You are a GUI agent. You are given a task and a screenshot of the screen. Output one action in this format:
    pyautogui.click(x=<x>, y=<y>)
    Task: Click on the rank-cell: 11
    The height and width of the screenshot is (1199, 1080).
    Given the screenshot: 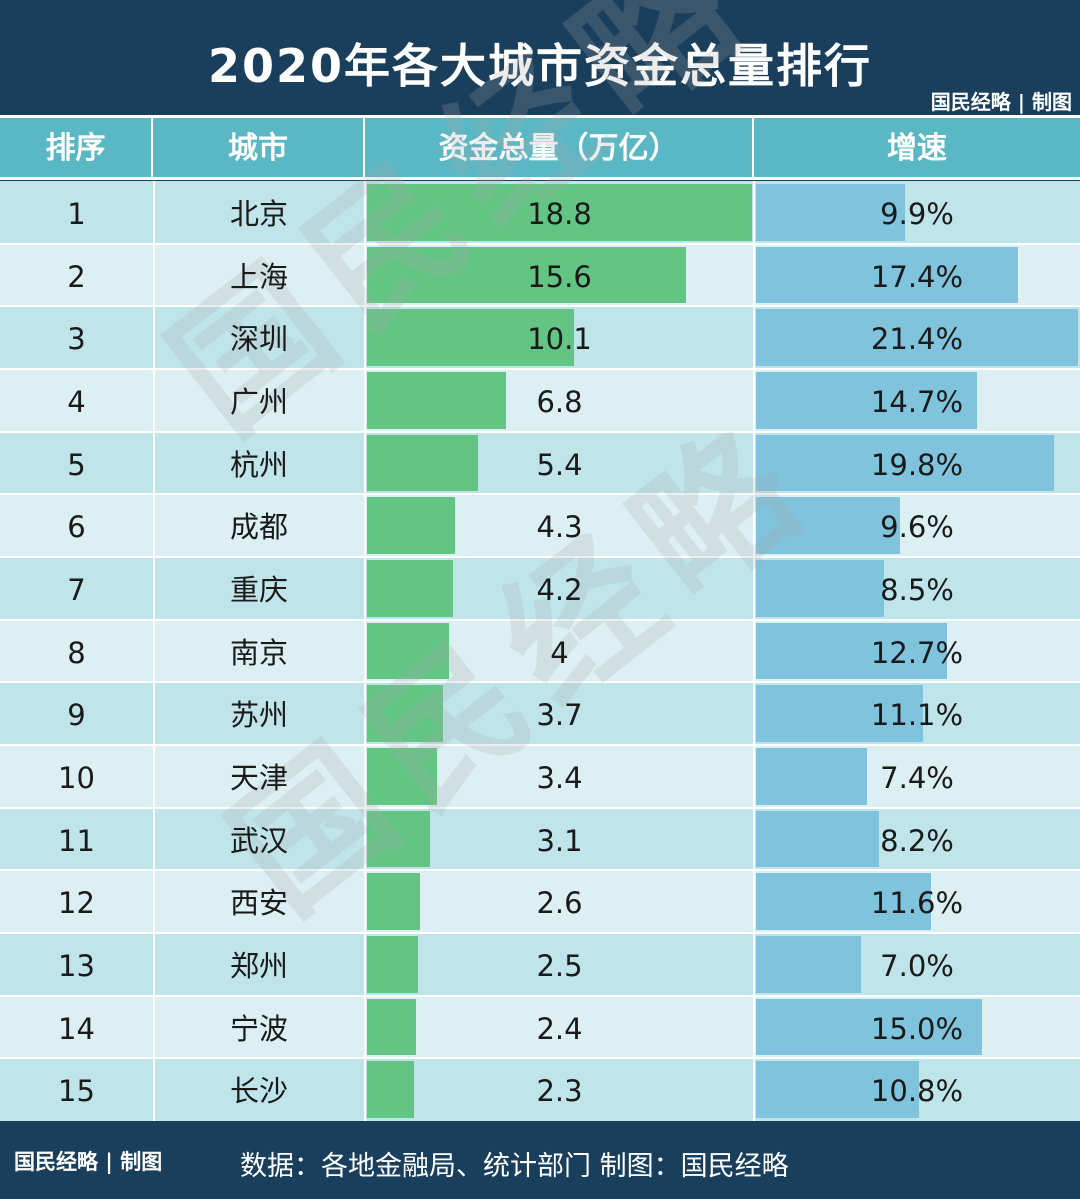 What is the action you would take?
    pyautogui.click(x=76, y=840)
    